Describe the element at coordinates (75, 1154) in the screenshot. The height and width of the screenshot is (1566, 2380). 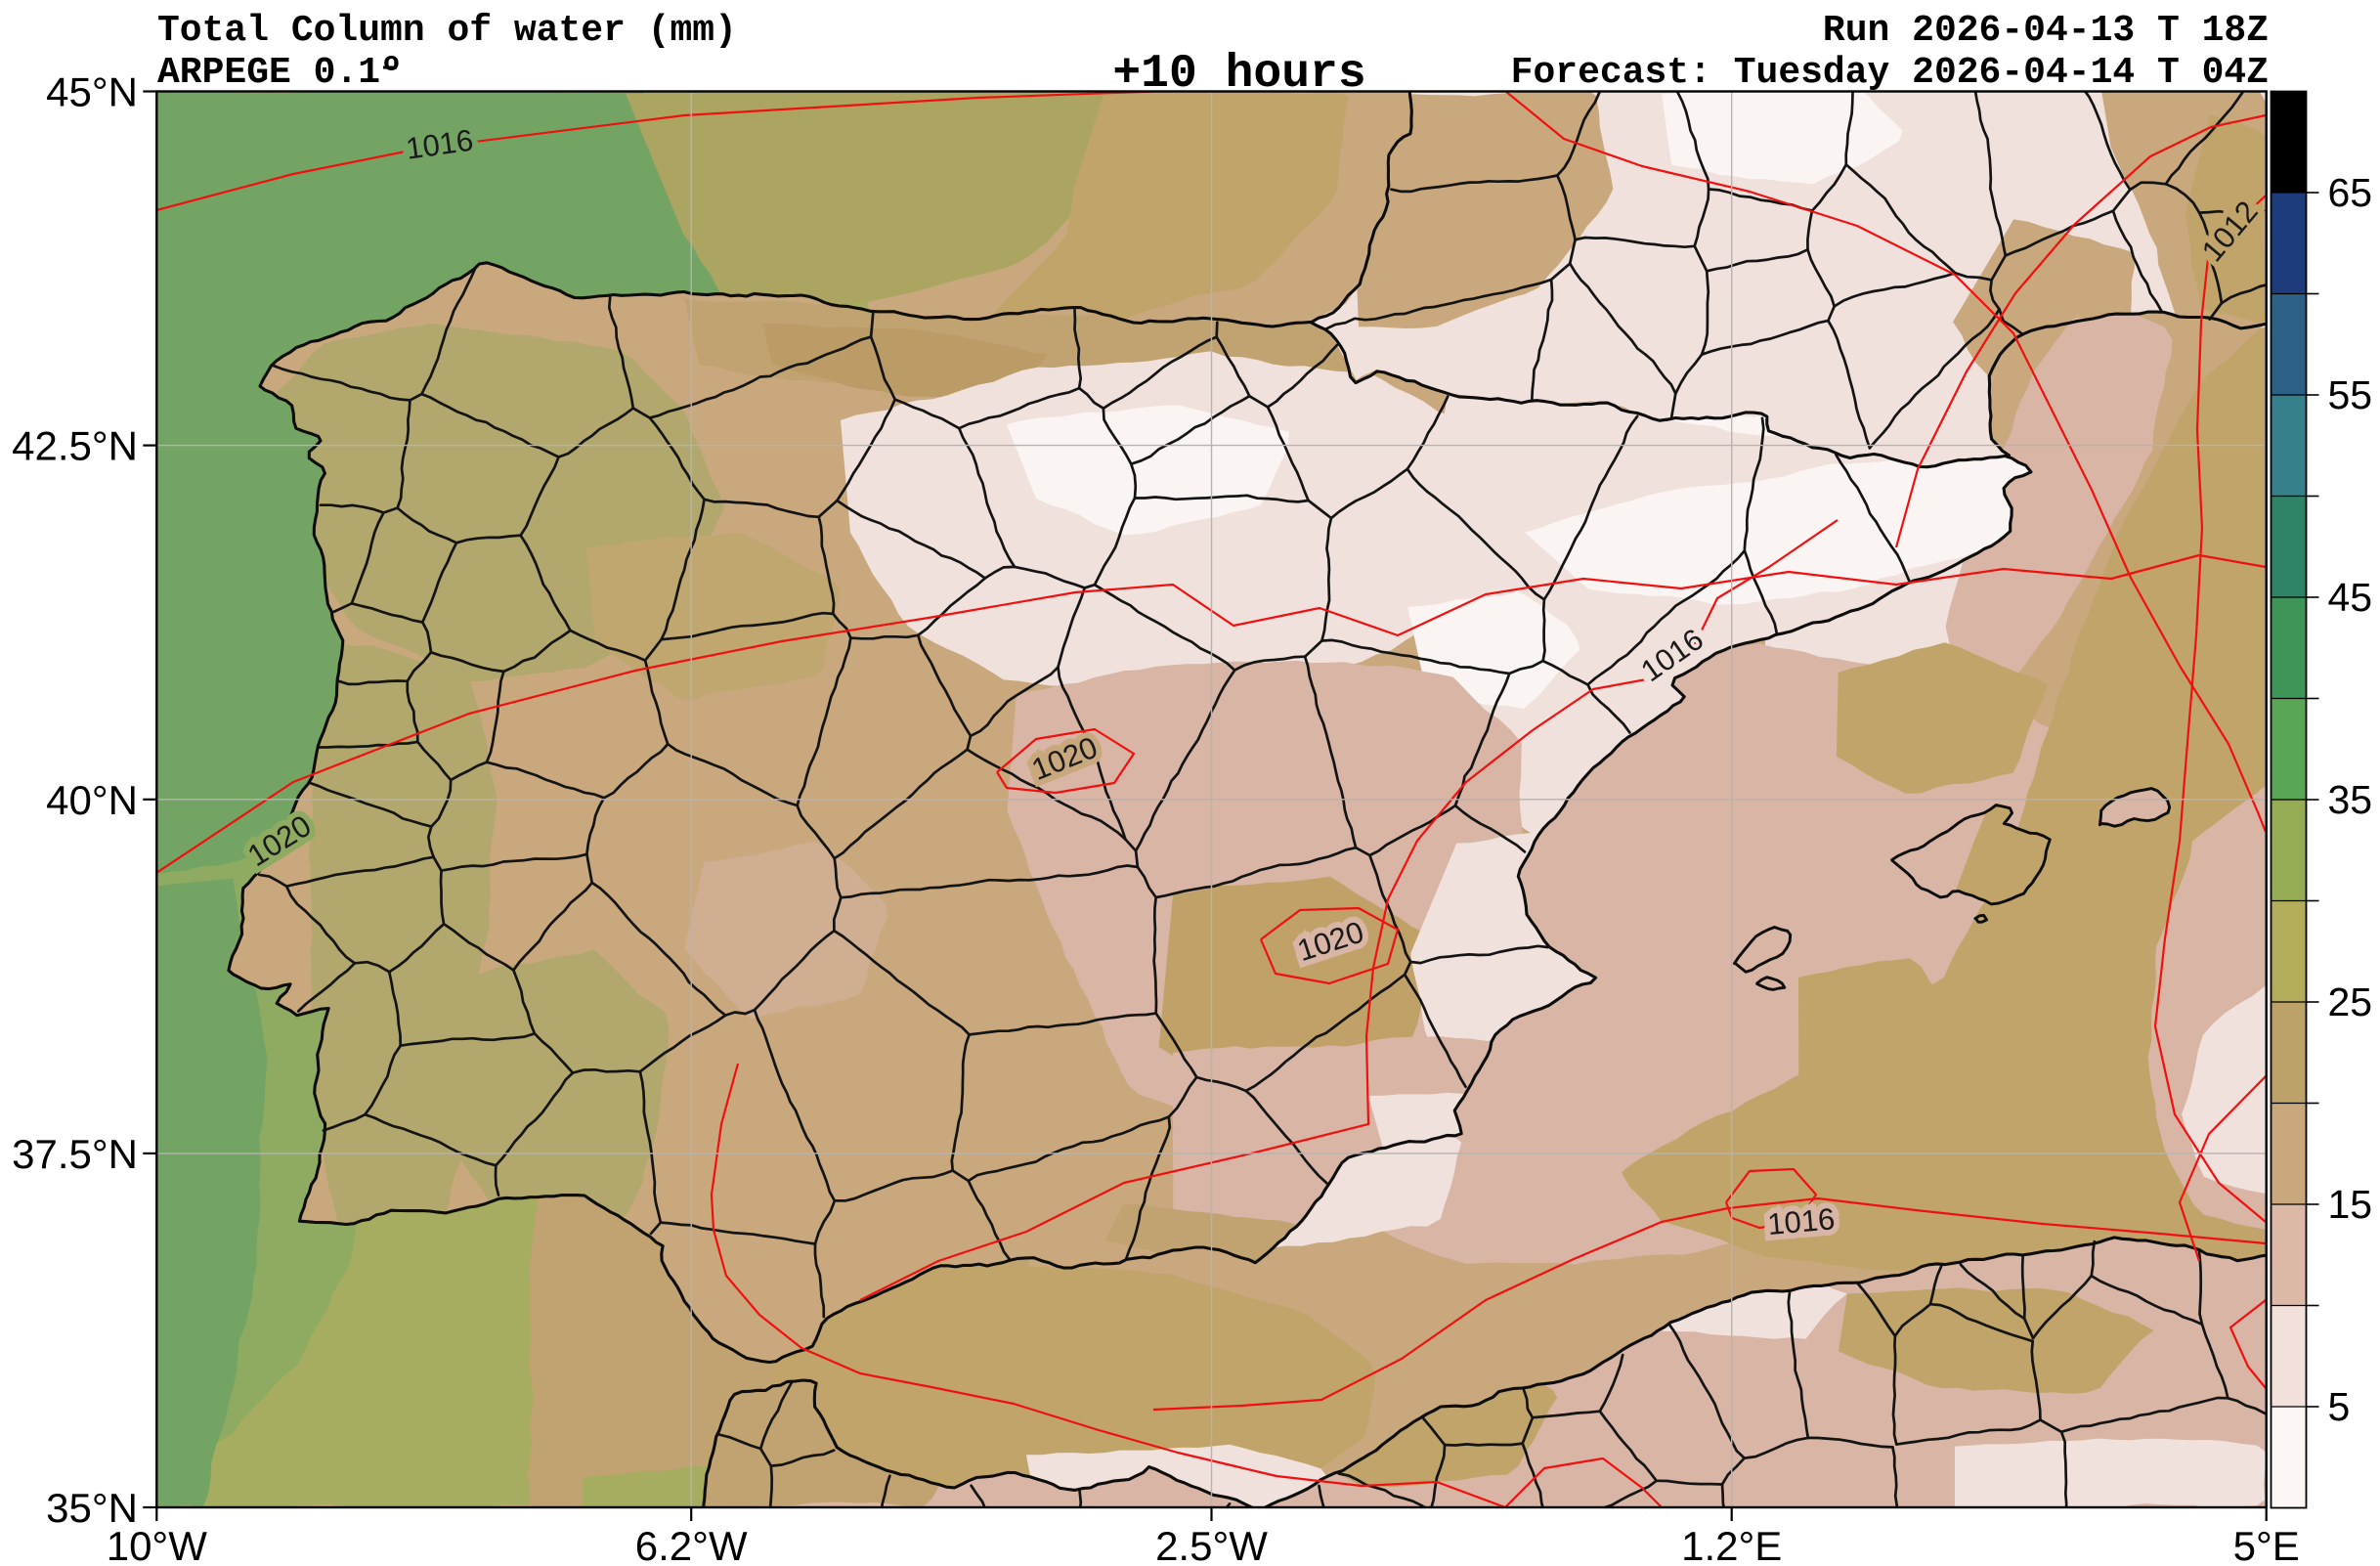
I see `svg-text: 37.5°N` at that location.